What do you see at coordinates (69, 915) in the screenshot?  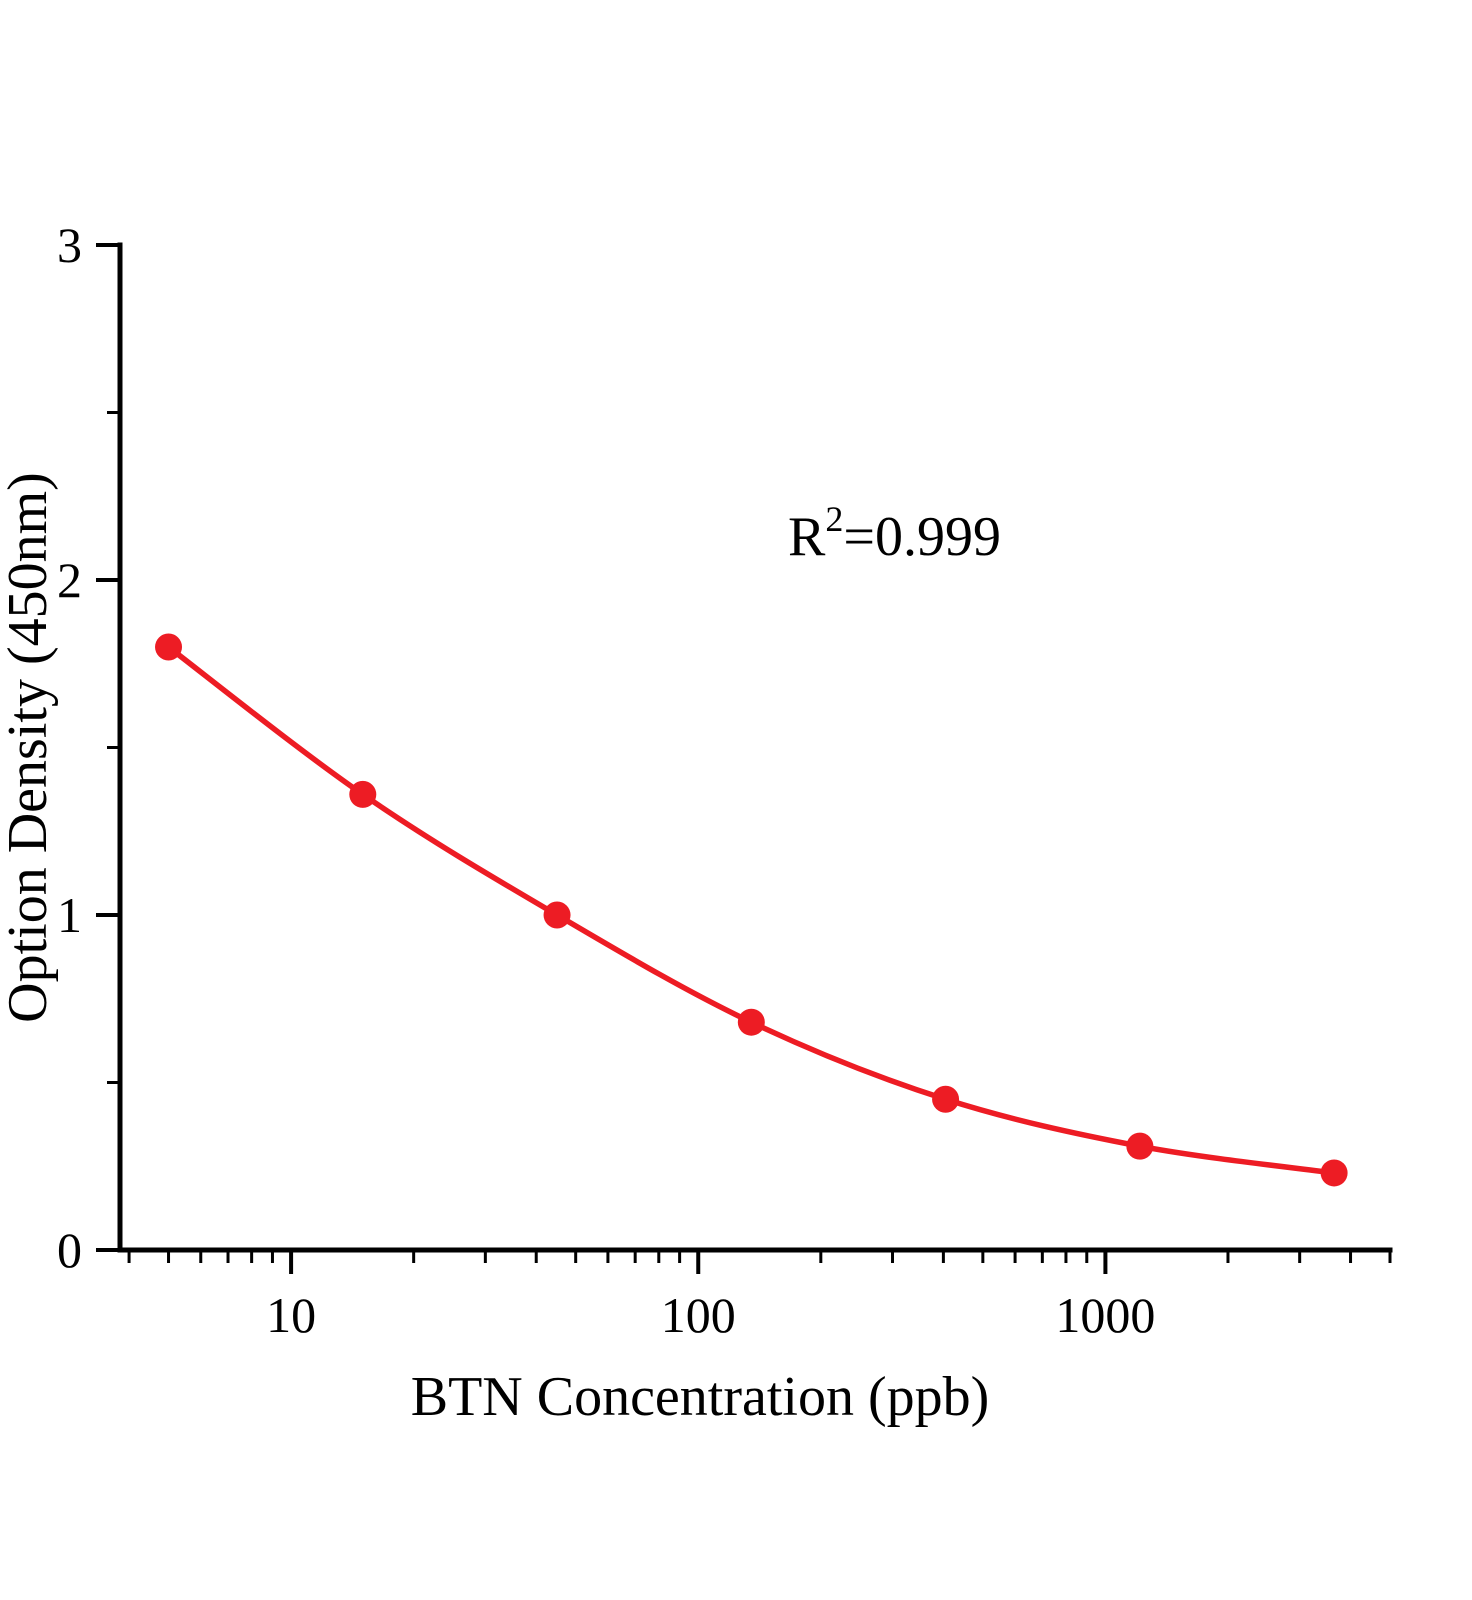 I see `y-tick-label: 1` at bounding box center [69, 915].